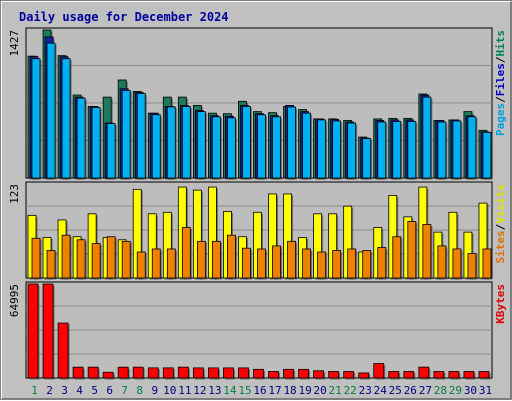 The height and width of the screenshot is (401, 512). I want to click on x-tick-label: 3, so click(64, 390).